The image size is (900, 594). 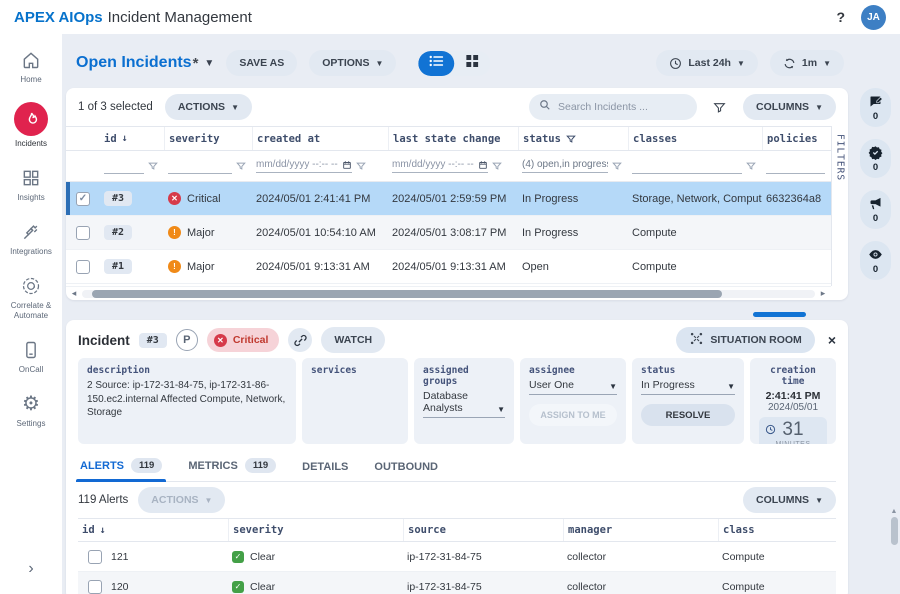 I want to click on assignee-select: User One ▼, so click(x=573, y=387).